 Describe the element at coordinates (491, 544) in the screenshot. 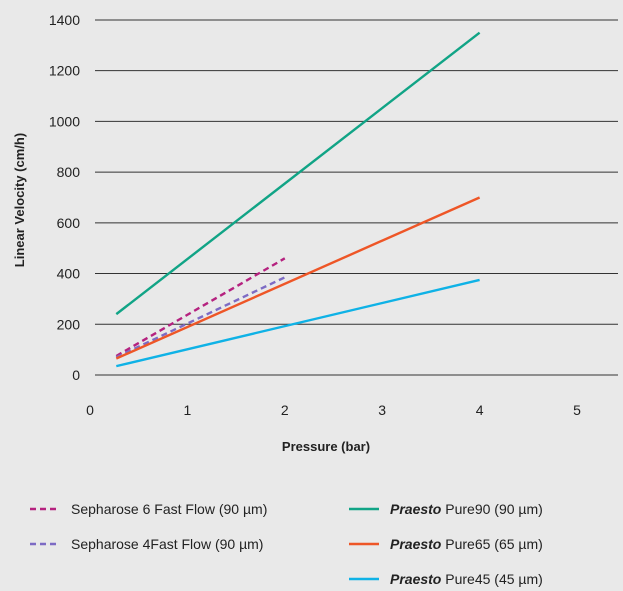

I see `legend-series-name: Pure65 (65 µm)` at that location.